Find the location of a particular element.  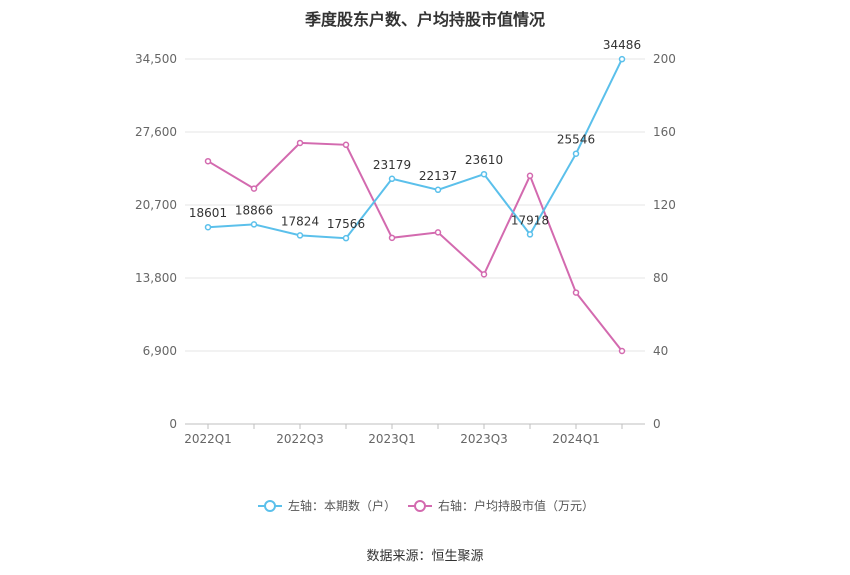

left-tick-label: 0 is located at coordinates (173, 424).